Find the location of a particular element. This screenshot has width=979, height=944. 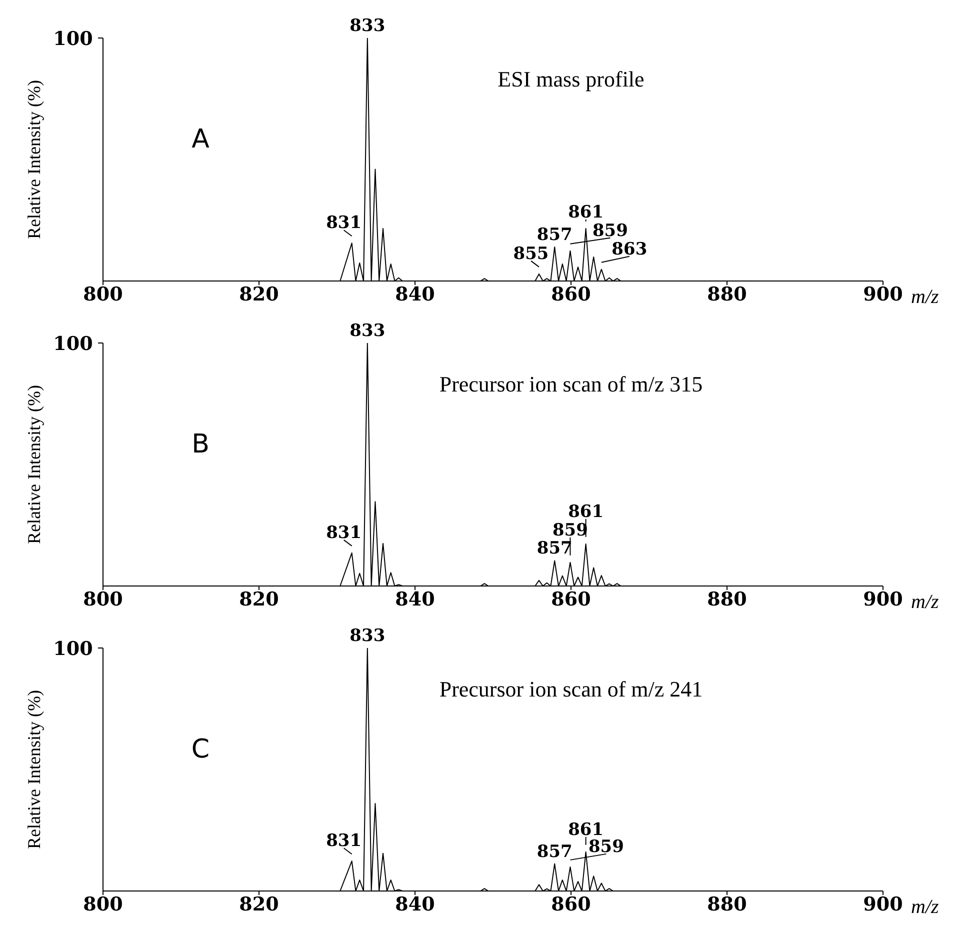

annotation: 859 is located at coordinates (610, 230).